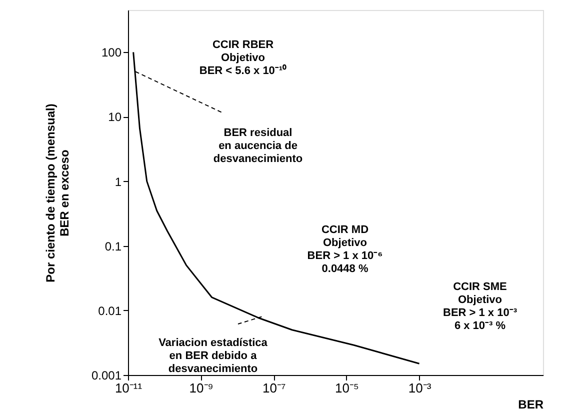 The width and height of the screenshot is (562, 415). Describe the element at coordinates (243, 58) in the screenshot. I see `annotation: CCIR RBER Objetivo BER < 5.6 x 10⁻¹⁰` at that location.